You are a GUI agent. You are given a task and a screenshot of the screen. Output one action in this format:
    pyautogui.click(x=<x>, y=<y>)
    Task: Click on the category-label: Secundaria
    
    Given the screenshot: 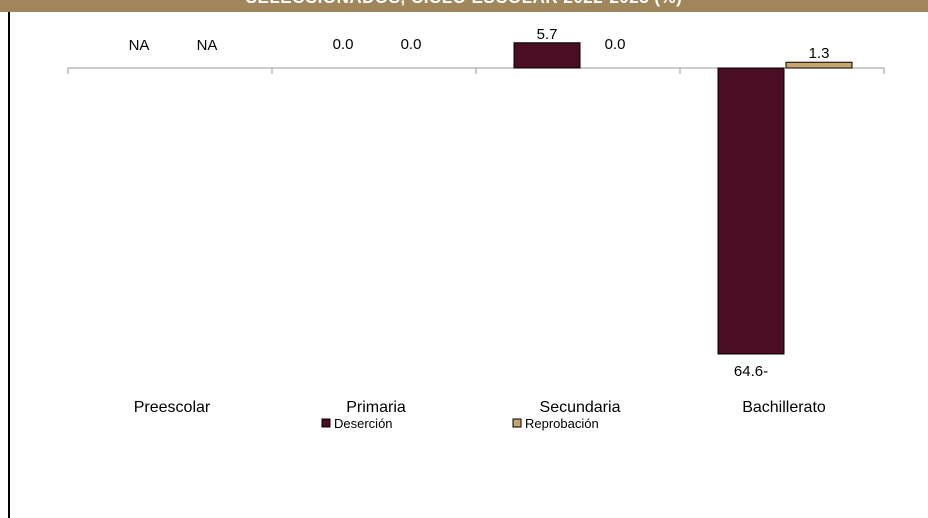 What is the action you would take?
    pyautogui.click(x=580, y=407)
    